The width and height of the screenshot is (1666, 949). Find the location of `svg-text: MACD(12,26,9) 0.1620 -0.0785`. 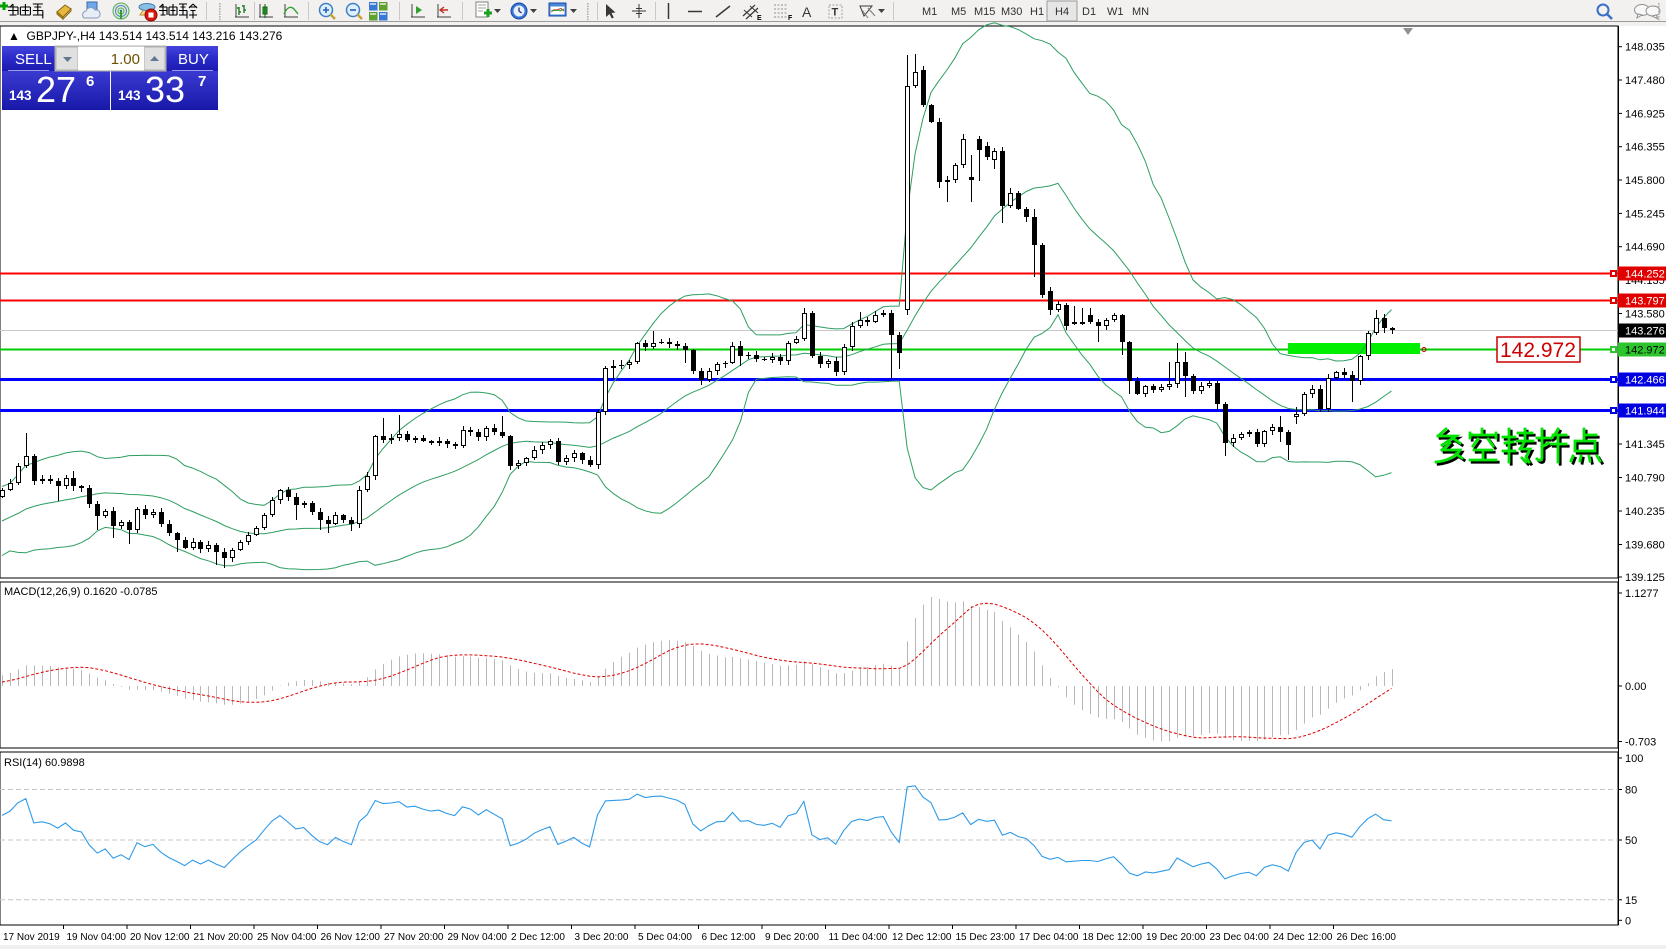

svg-text: MACD(12,26,9) 0.1620 -0.0785 is located at coordinates (80, 592).